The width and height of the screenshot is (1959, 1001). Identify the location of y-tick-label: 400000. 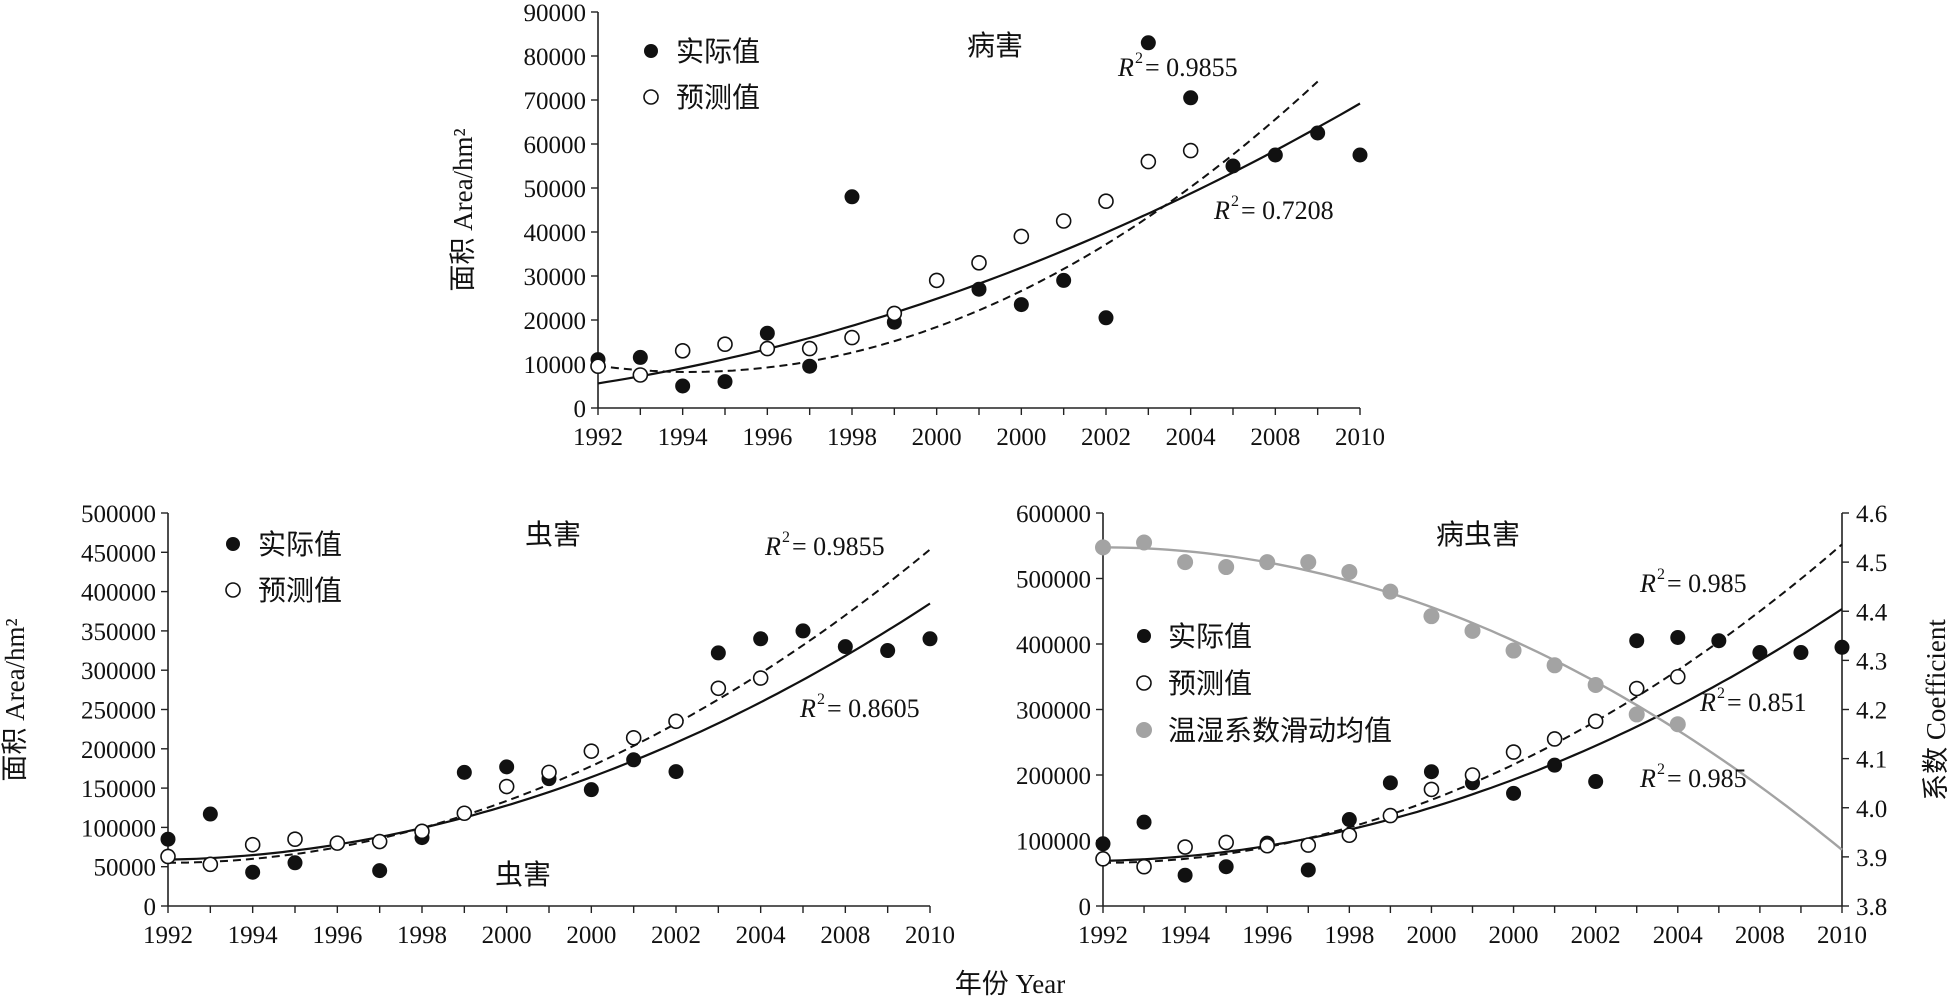
(1053, 645).